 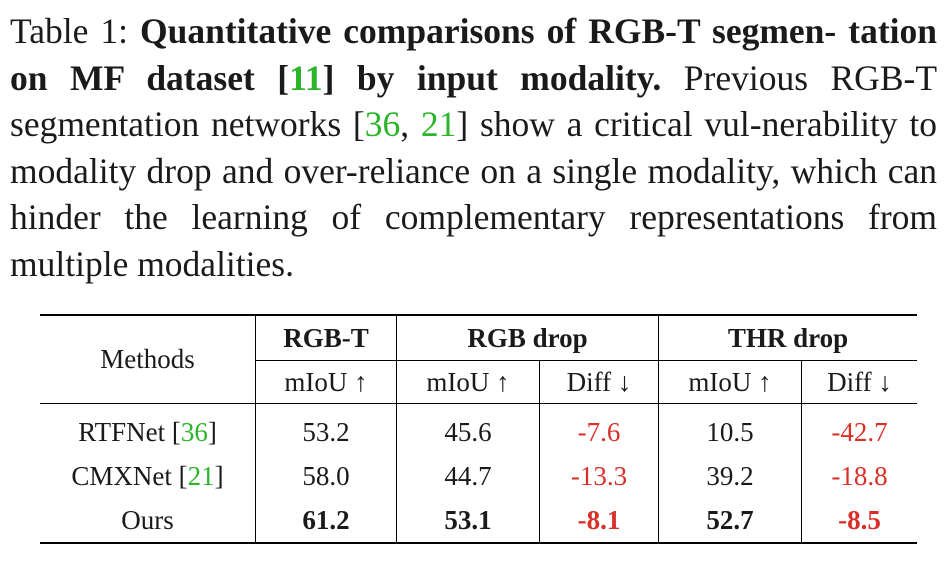 I want to click on caption-body-sep: ,, so click(x=410, y=124).